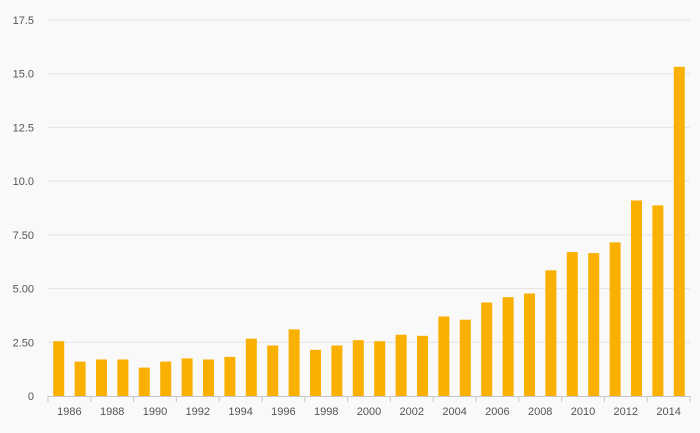 This screenshot has height=433, width=700. I want to click on y-tick-label: 17.5, so click(23, 21).